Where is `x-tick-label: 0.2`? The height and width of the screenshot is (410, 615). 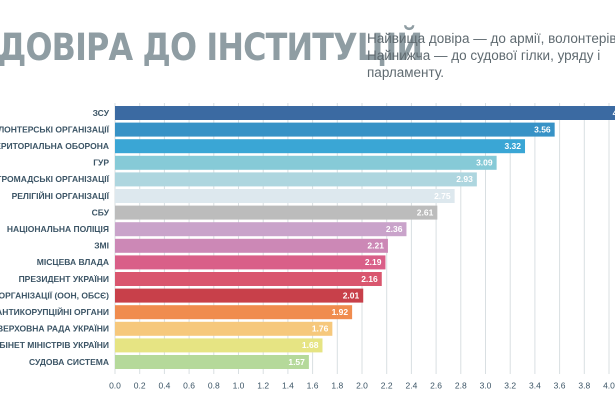
x-tick-label: 0.2 is located at coordinates (140, 385).